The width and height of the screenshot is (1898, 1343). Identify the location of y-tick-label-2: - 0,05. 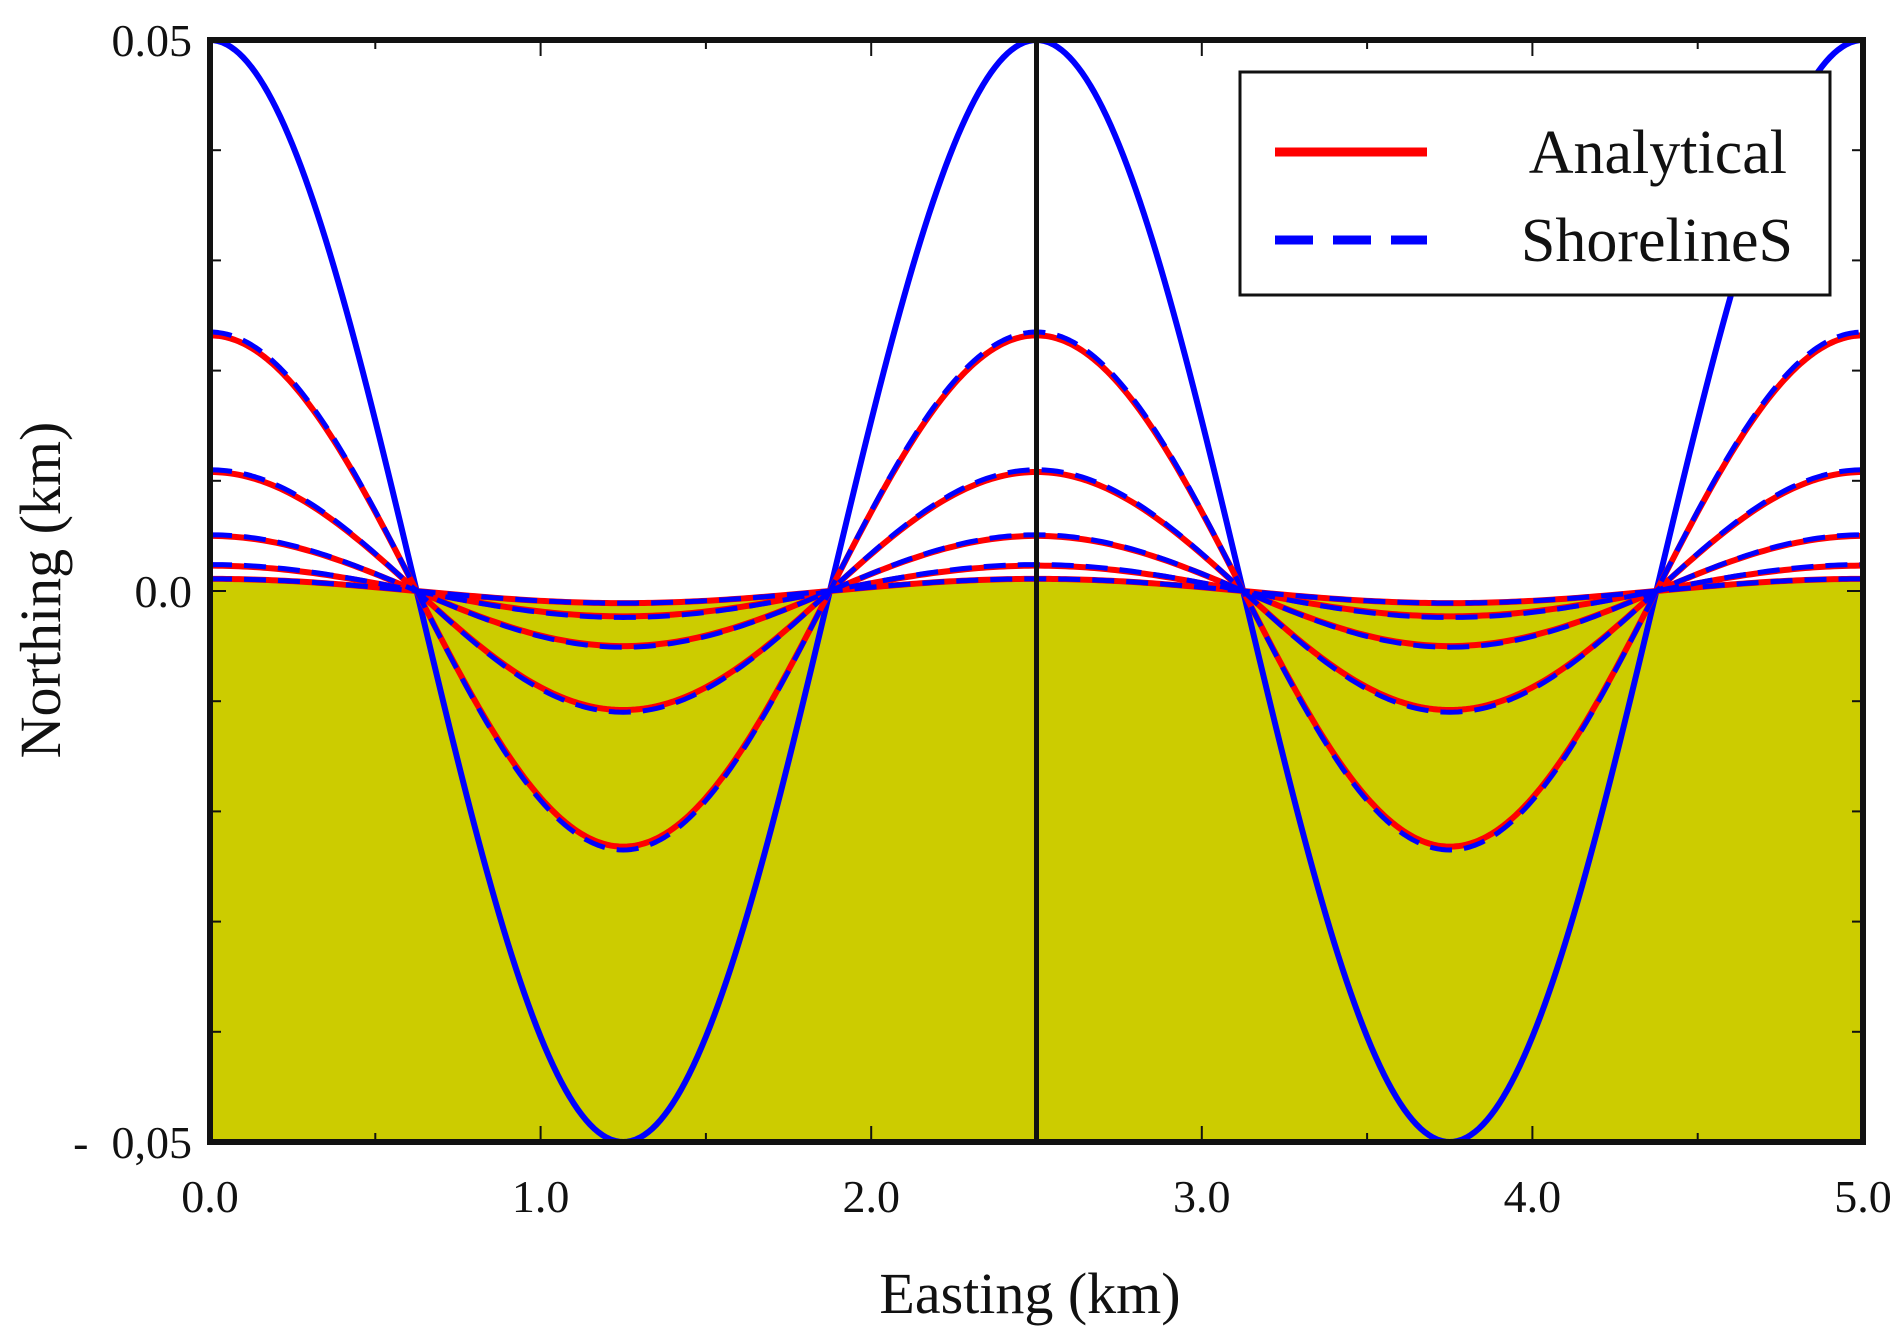
(132, 1142).